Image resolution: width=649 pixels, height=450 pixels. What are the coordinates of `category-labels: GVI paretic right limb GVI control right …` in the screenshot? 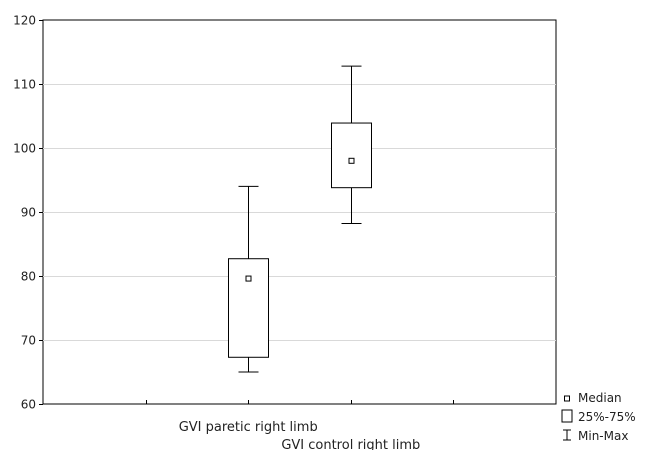 It's located at (300, 435).